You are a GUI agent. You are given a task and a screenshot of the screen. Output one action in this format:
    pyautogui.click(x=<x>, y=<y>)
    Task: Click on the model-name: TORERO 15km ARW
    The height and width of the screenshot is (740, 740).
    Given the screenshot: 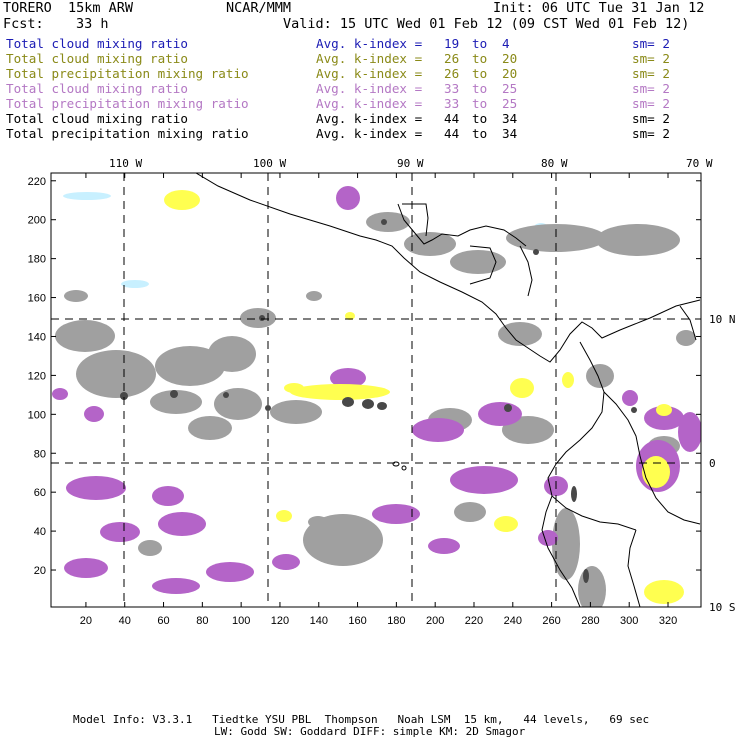 What is the action you would take?
    pyautogui.click(x=68, y=8)
    